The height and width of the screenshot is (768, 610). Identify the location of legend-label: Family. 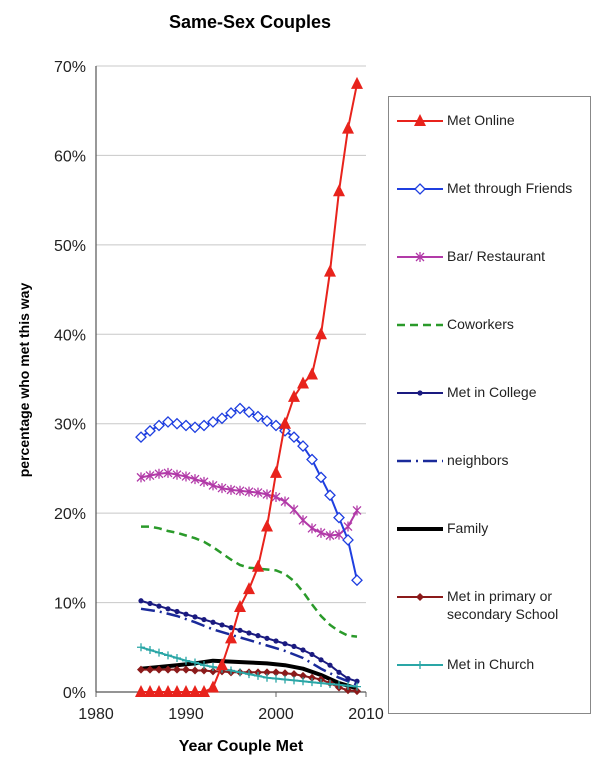
(468, 528).